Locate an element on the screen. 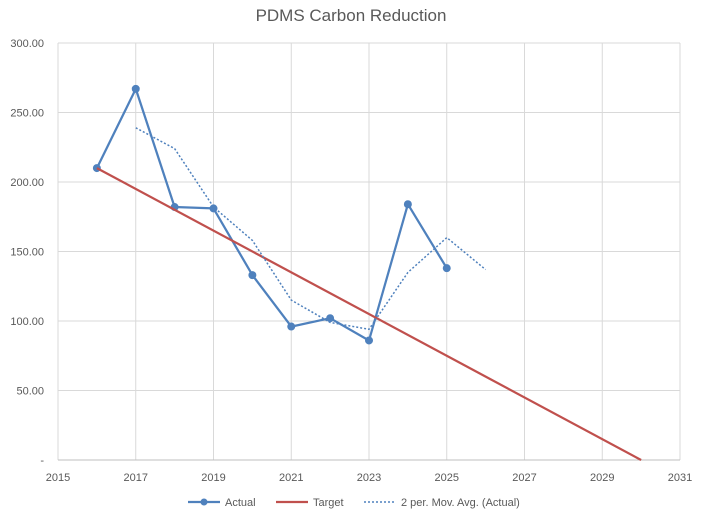 This screenshot has width=702, height=517. x-tick-label: 2021 is located at coordinates (291, 478).